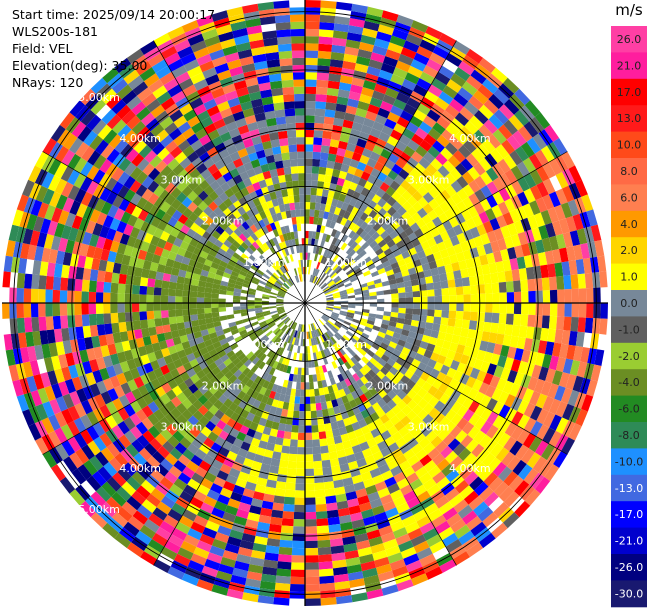 The height and width of the screenshot is (610, 650). I want to click on range-ring-label: 1.00km, so click(264, 262).